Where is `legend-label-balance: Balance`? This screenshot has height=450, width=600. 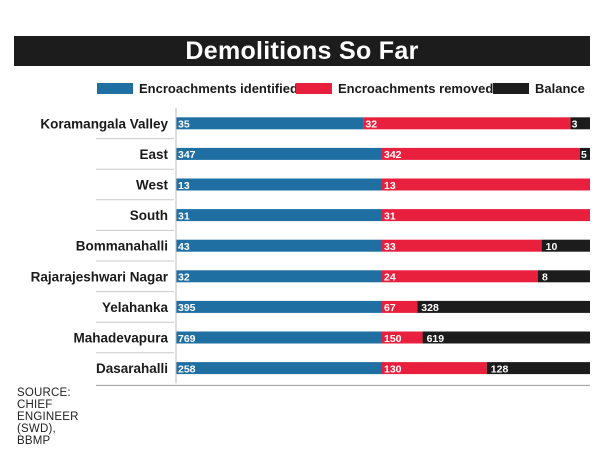 legend-label-balance: Balance is located at coordinates (560, 88).